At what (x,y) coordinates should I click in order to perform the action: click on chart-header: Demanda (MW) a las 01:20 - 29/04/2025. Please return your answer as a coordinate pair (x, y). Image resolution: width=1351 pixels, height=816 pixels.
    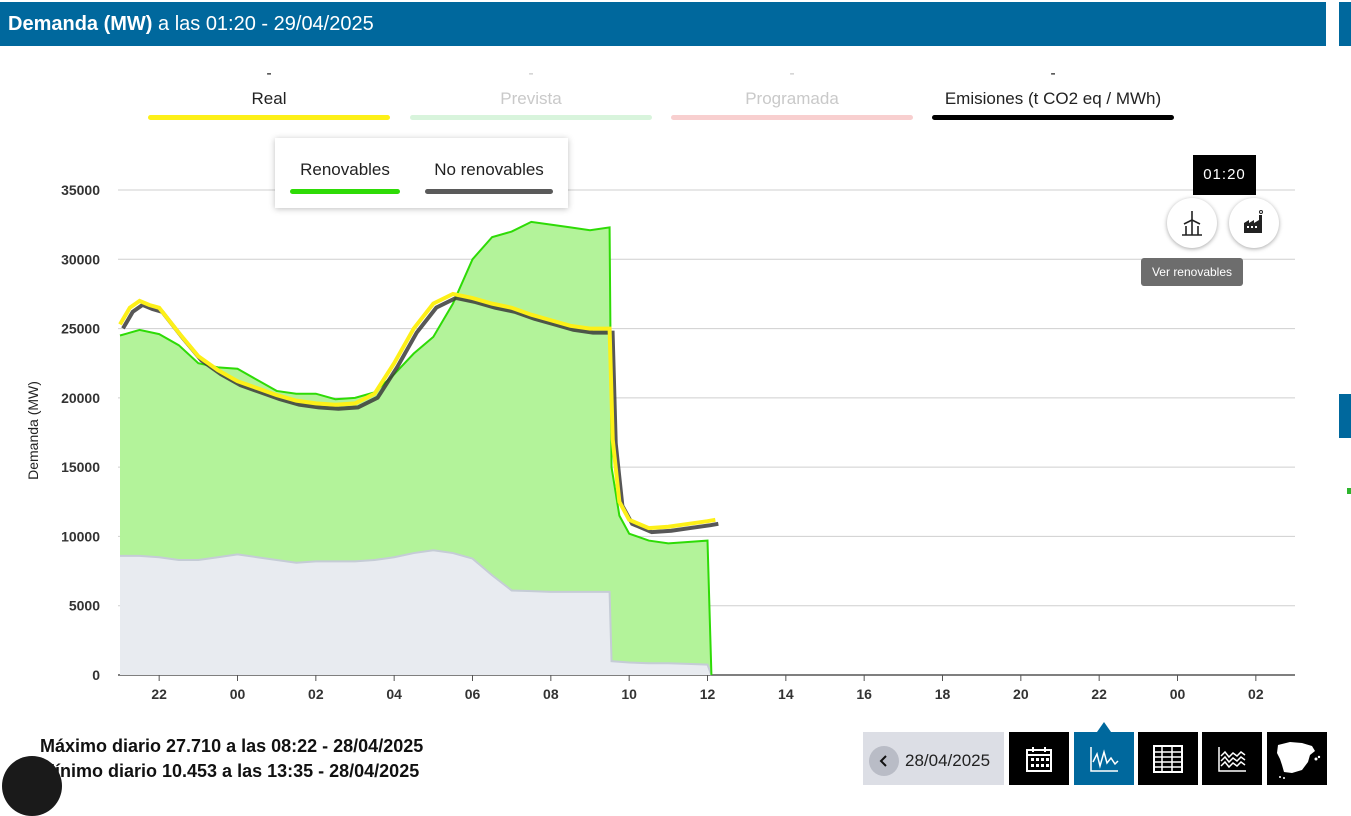
    Looking at the image, I should click on (663, 24).